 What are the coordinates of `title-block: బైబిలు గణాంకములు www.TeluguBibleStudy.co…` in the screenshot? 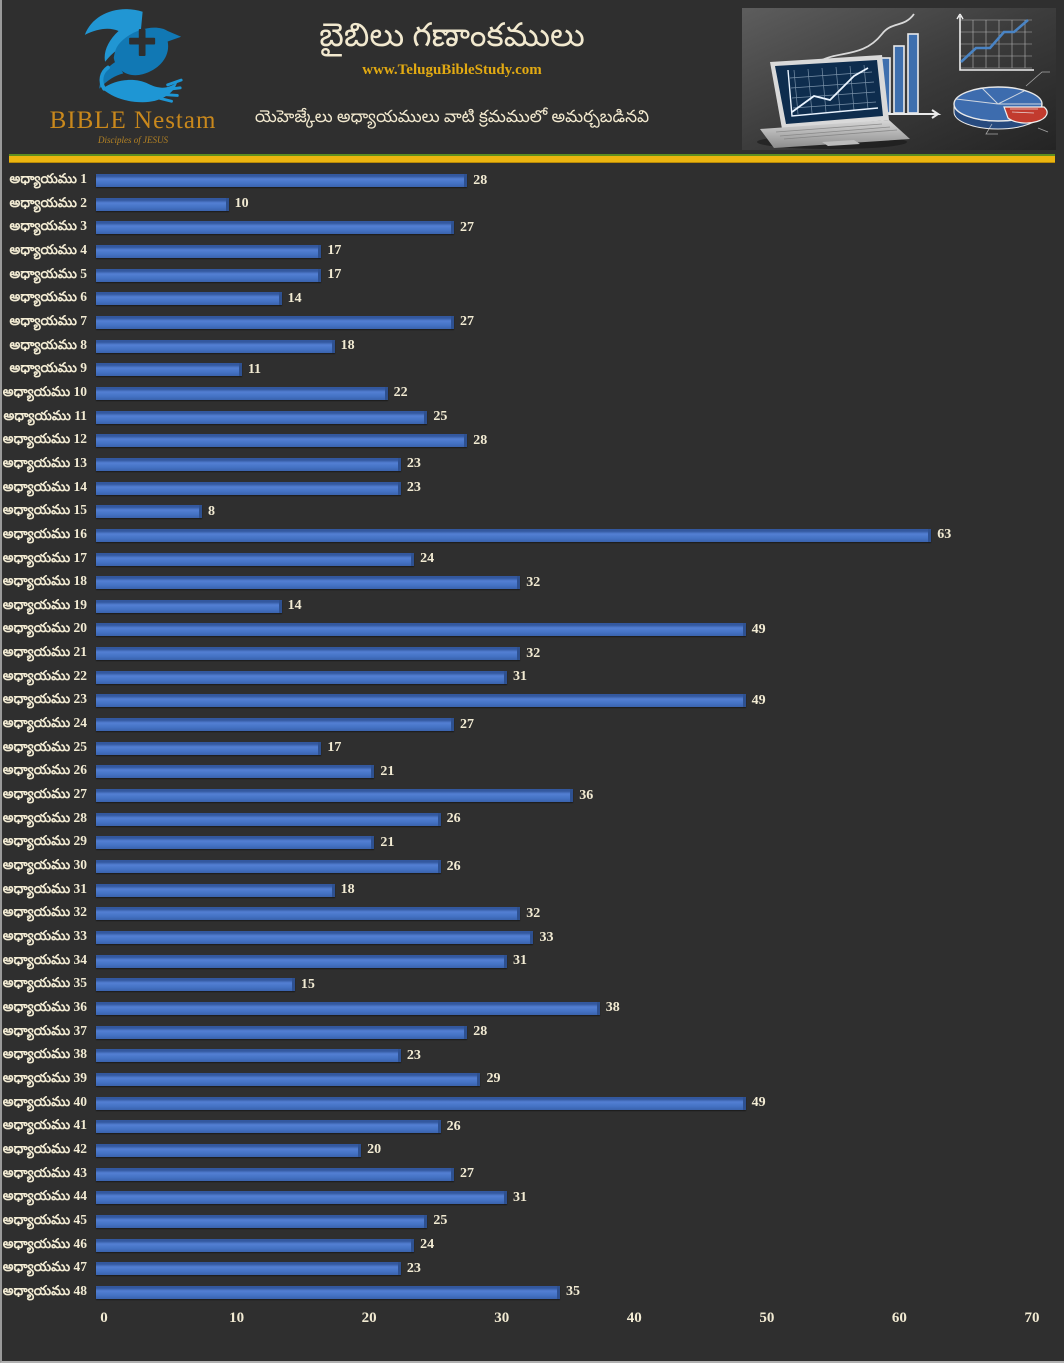 It's located at (452, 74).